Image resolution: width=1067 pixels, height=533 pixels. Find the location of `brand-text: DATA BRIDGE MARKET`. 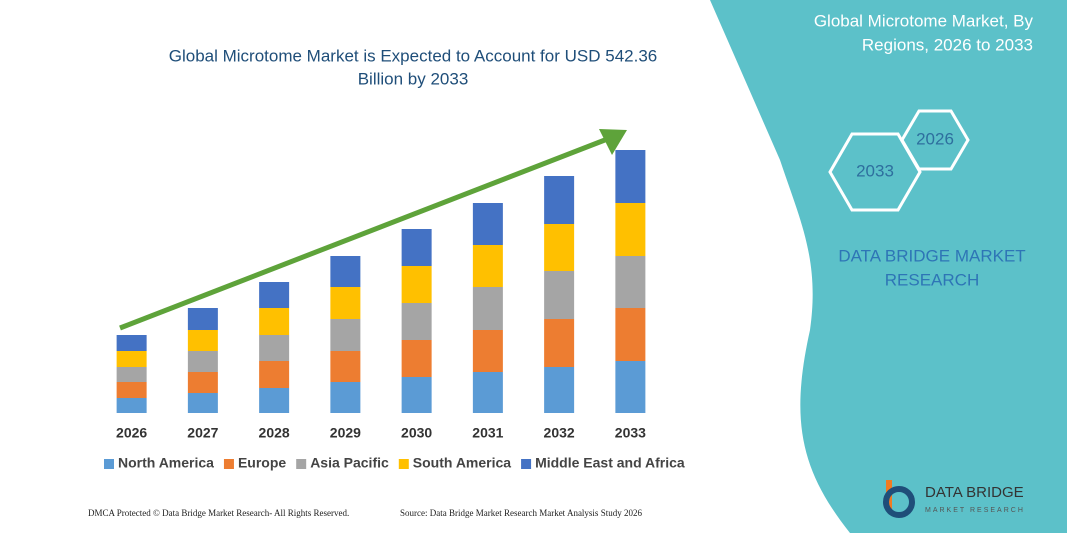

brand-text: DATA BRIDGE MARKET is located at coordinates (931, 255).